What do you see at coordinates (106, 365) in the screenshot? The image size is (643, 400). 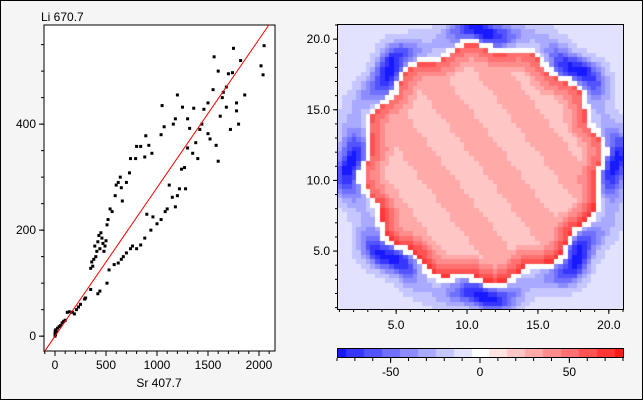 I see `x-tick-label: 500` at bounding box center [106, 365].